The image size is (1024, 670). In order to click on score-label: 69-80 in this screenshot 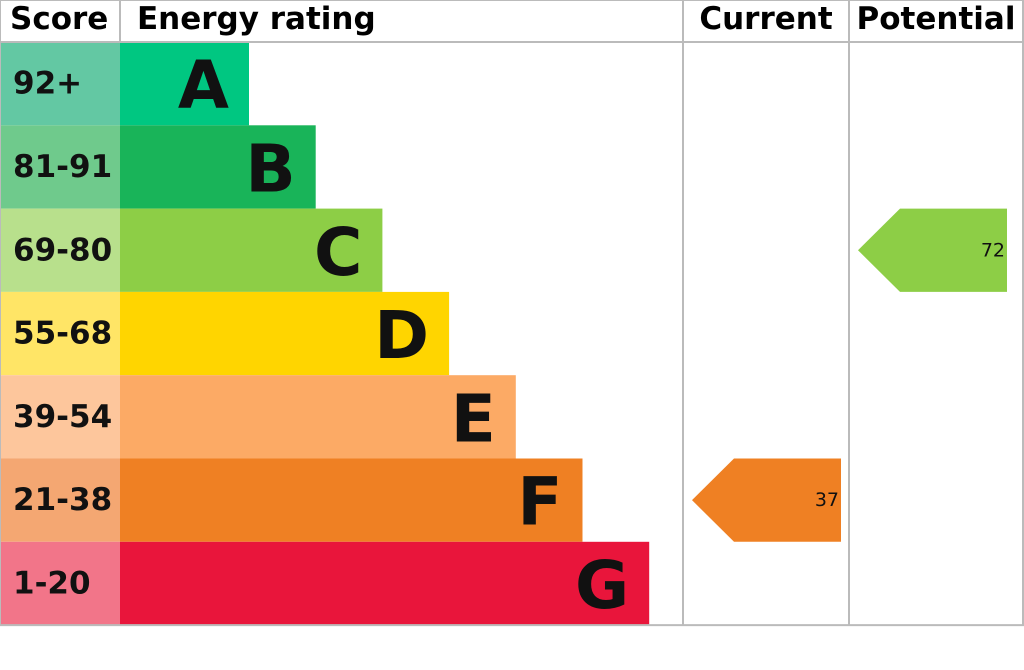, I will do `click(62, 250)`.